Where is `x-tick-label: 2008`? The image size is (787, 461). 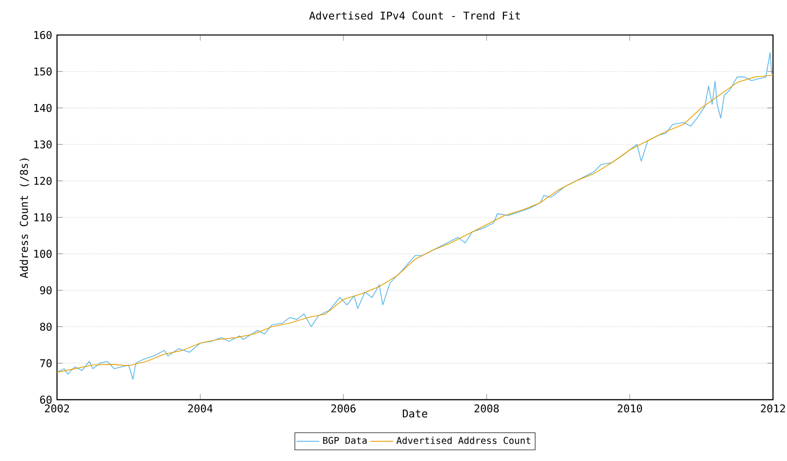
x-tick-label: 2008 is located at coordinates (486, 408).